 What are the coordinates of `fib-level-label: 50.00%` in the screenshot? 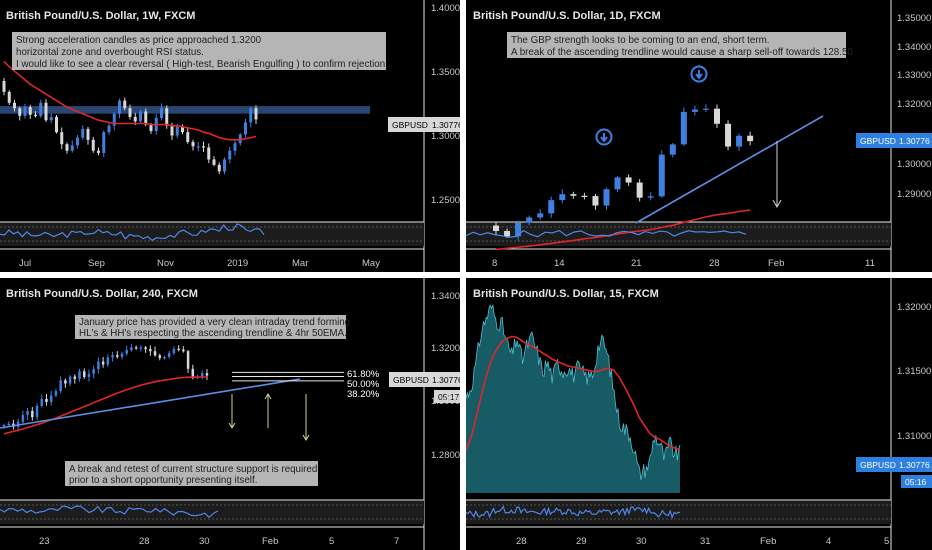 It's located at (363, 384).